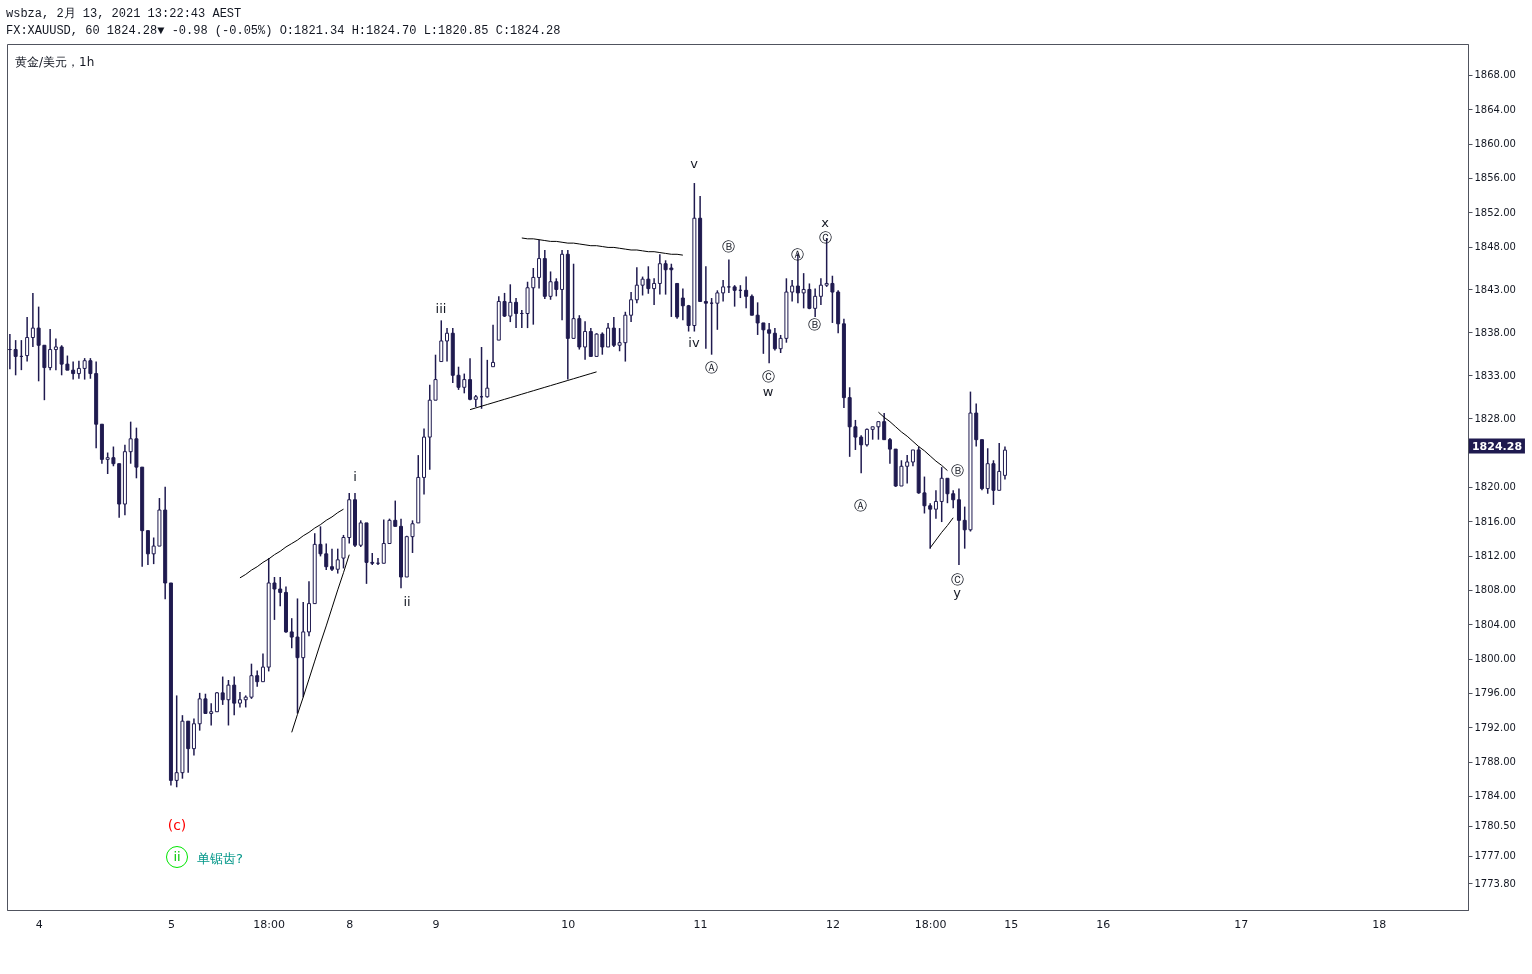 This screenshot has width=1532, height=974. Describe the element at coordinates (1495, 289) in the screenshot. I see `y-tick-label: 1843.00` at that location.